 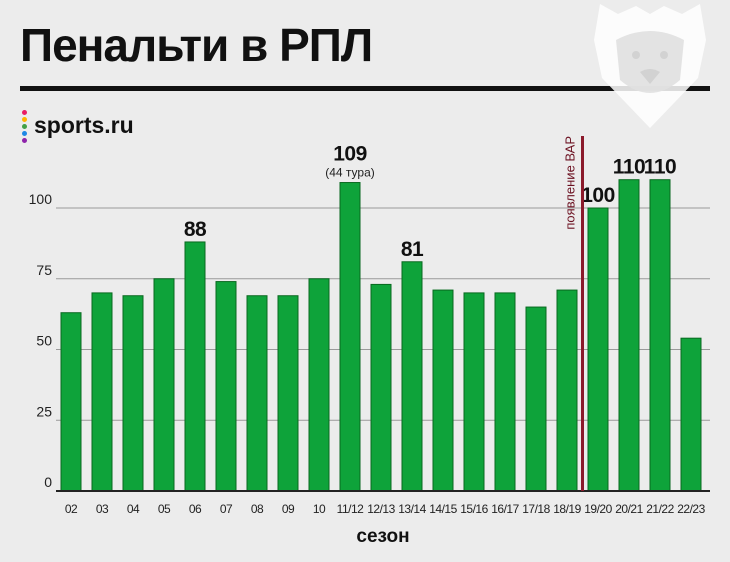 I want to click on y-tick-label: 50, so click(x=44, y=341).